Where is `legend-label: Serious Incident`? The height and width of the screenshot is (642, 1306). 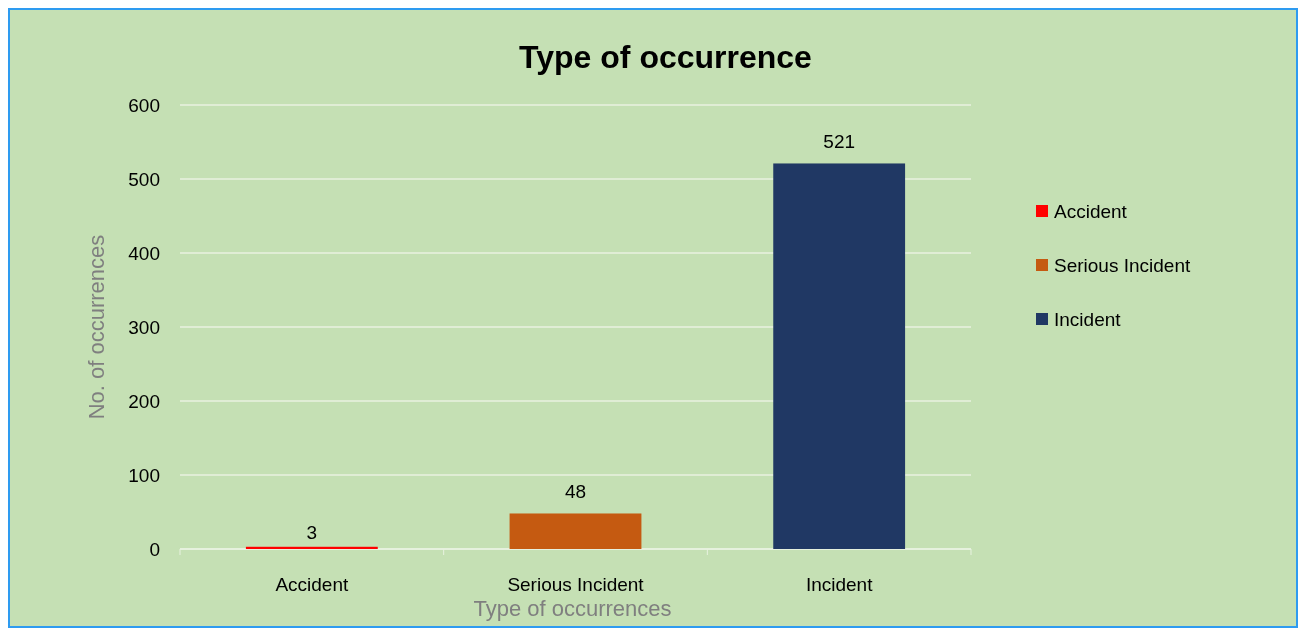 legend-label: Serious Incident is located at coordinates (1122, 265).